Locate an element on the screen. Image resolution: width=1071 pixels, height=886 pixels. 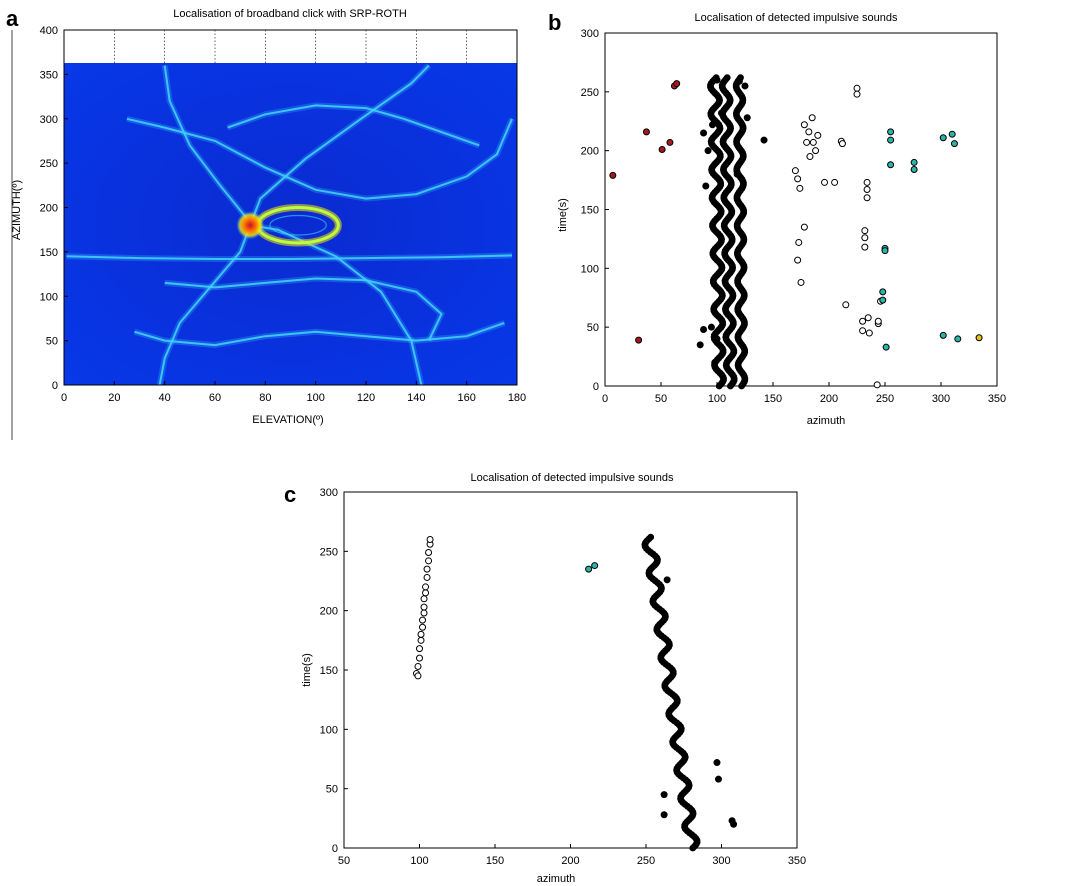
chart-a-xtick-label: 20 is located at coordinates (114, 398).